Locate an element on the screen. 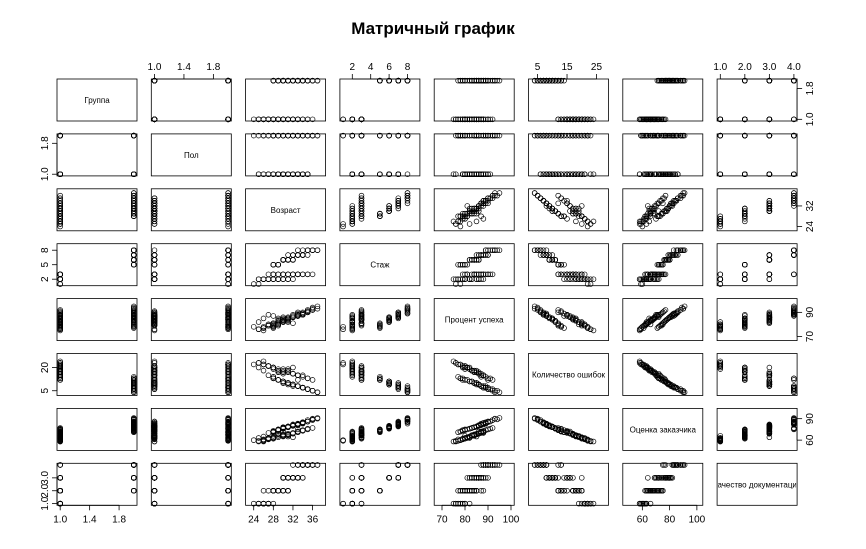  panel-1-1: Пол is located at coordinates (191, 155).